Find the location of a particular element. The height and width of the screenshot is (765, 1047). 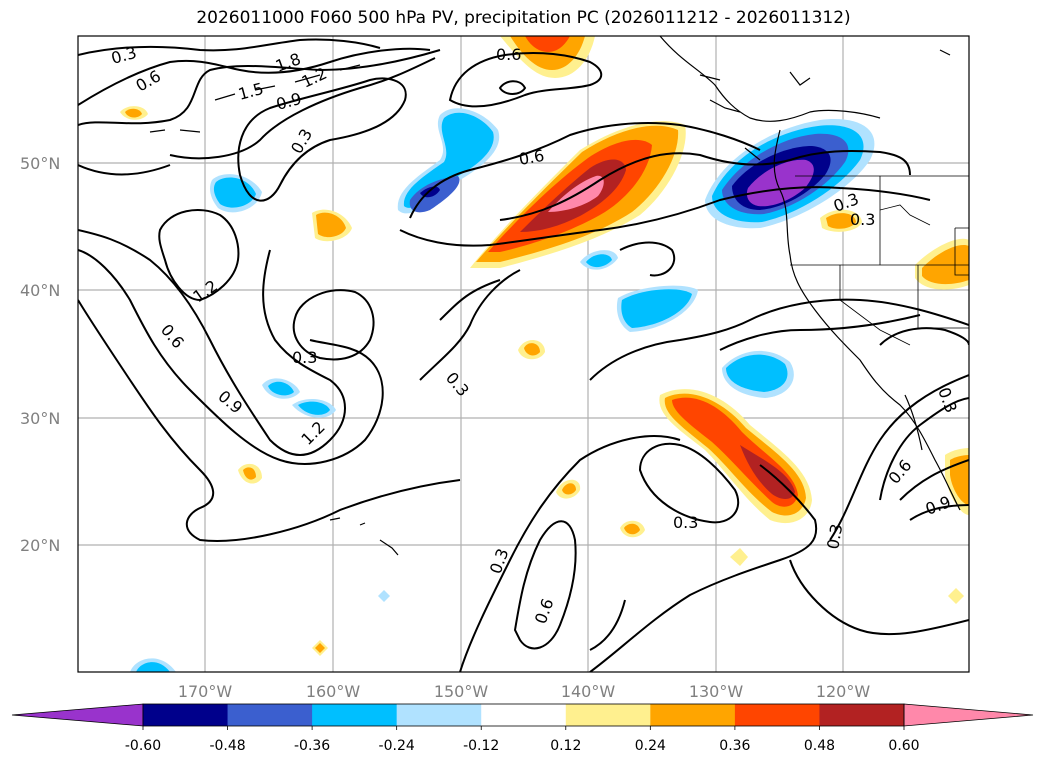

lon-label-150w: 150°W is located at coordinates (461, 691).